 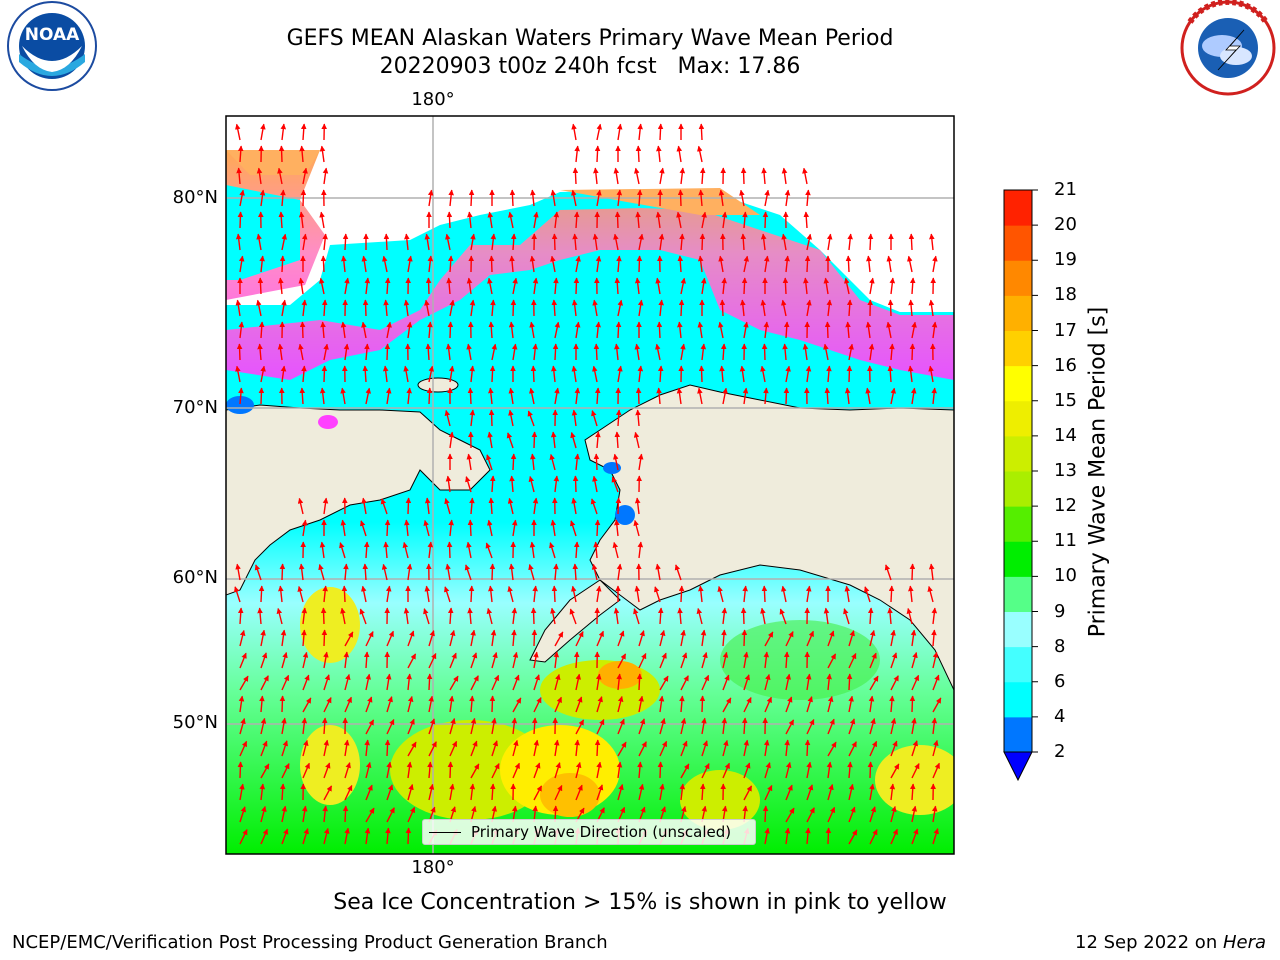 What do you see at coordinates (195, 577) in the screenshot?
I see `lat-label-60: 60°N` at bounding box center [195, 577].